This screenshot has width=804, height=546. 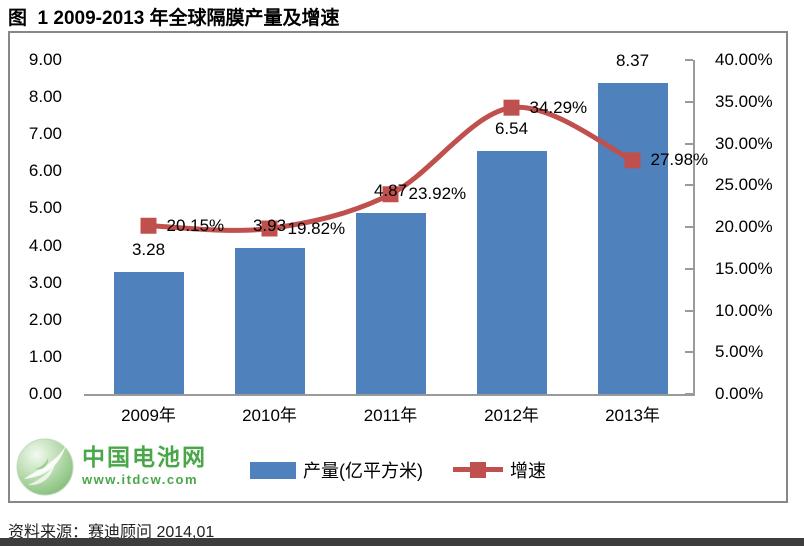 I want to click on bar-value-label: 3.28, so click(x=148, y=250).